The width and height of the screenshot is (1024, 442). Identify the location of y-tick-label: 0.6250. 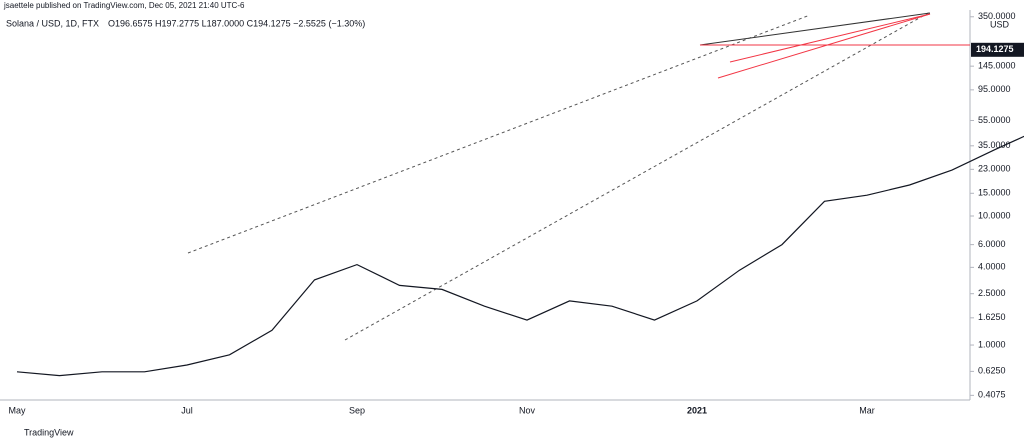
(992, 371).